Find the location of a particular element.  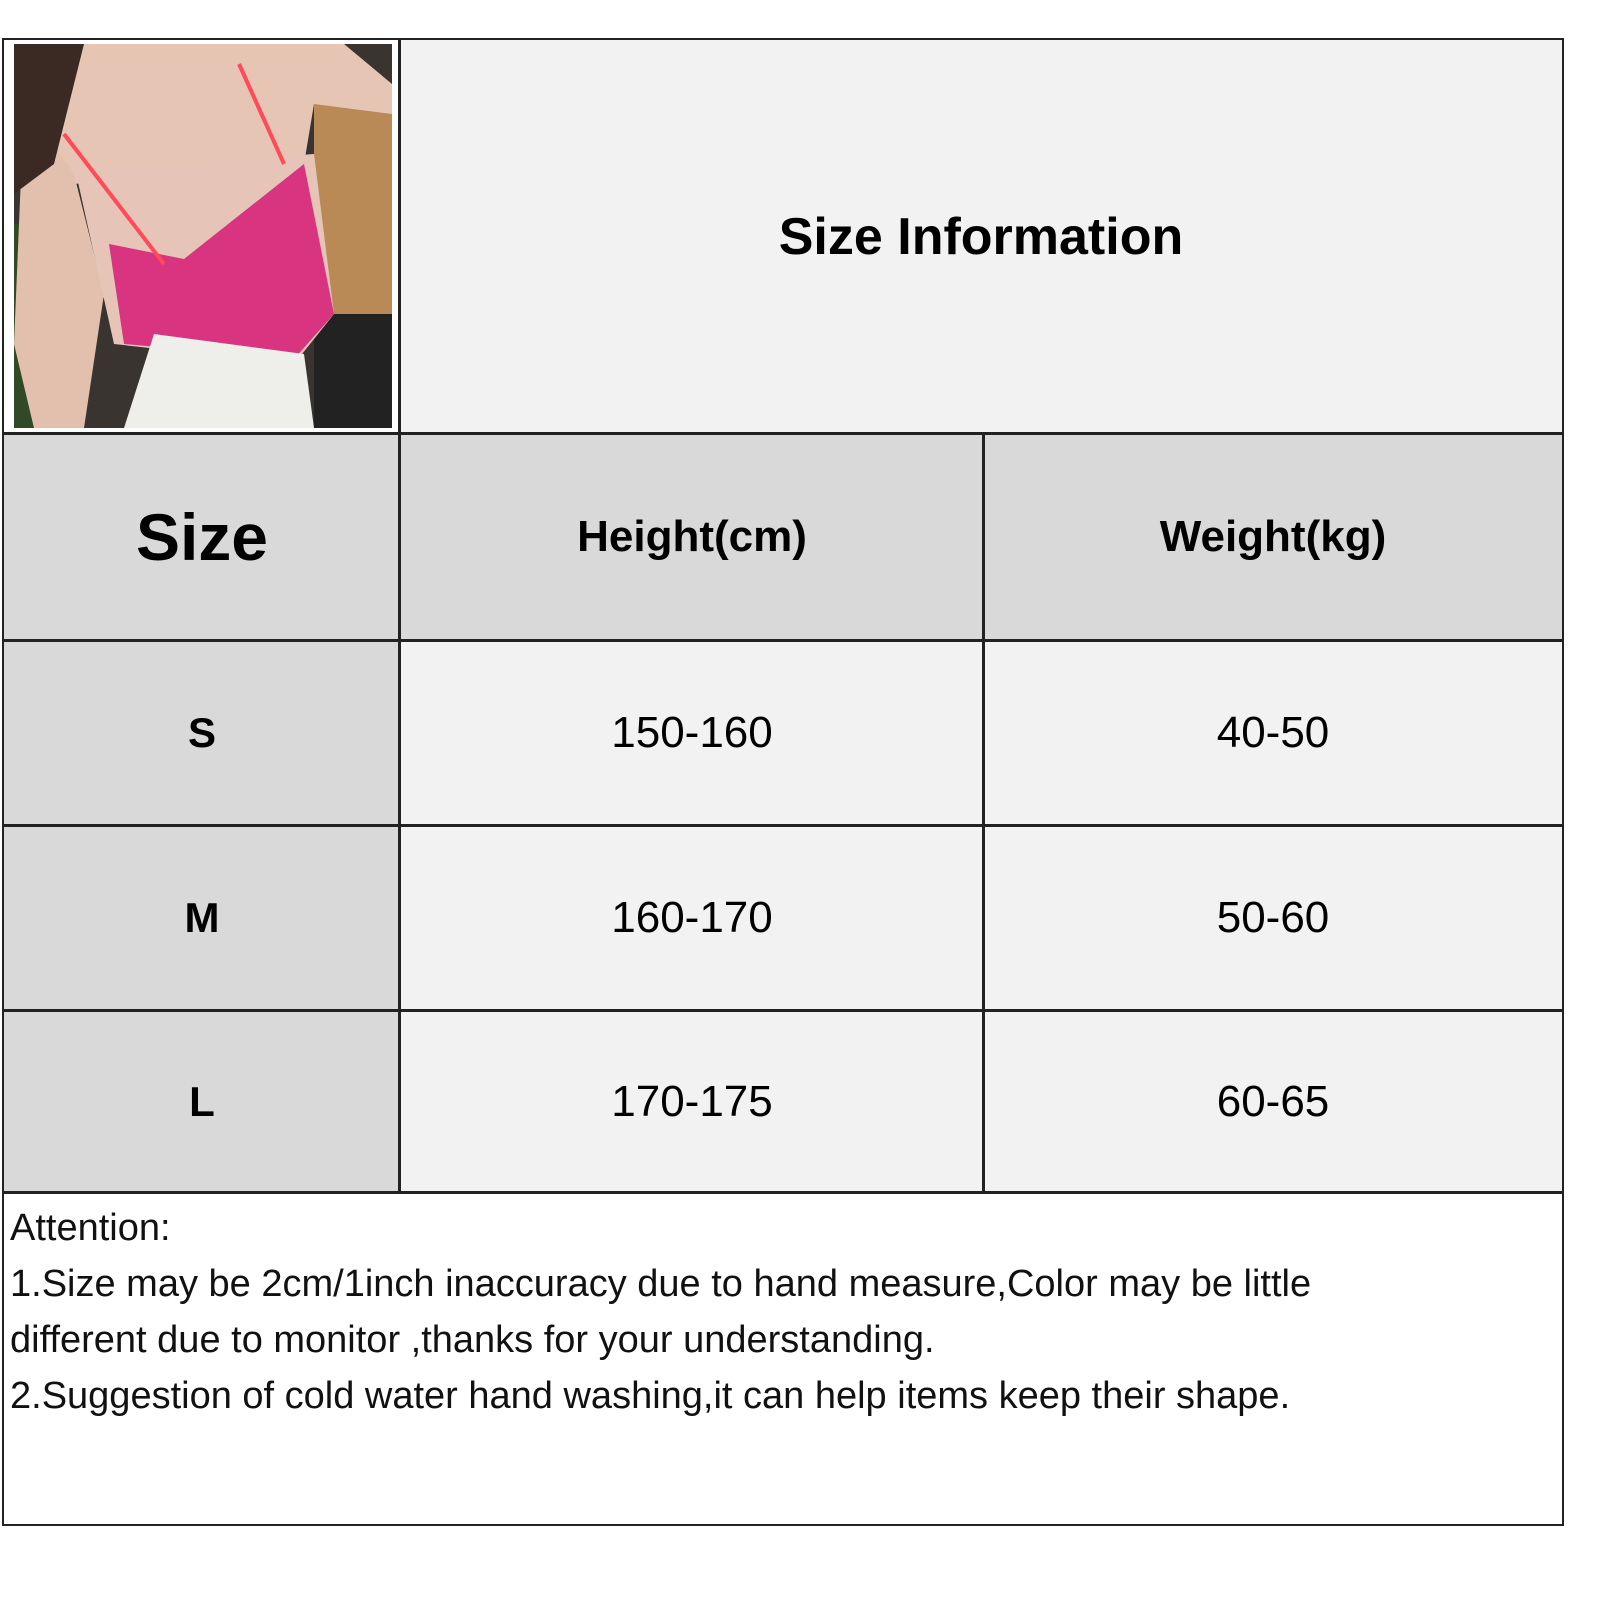

header-height: Height(cm) is located at coordinates (692, 536).